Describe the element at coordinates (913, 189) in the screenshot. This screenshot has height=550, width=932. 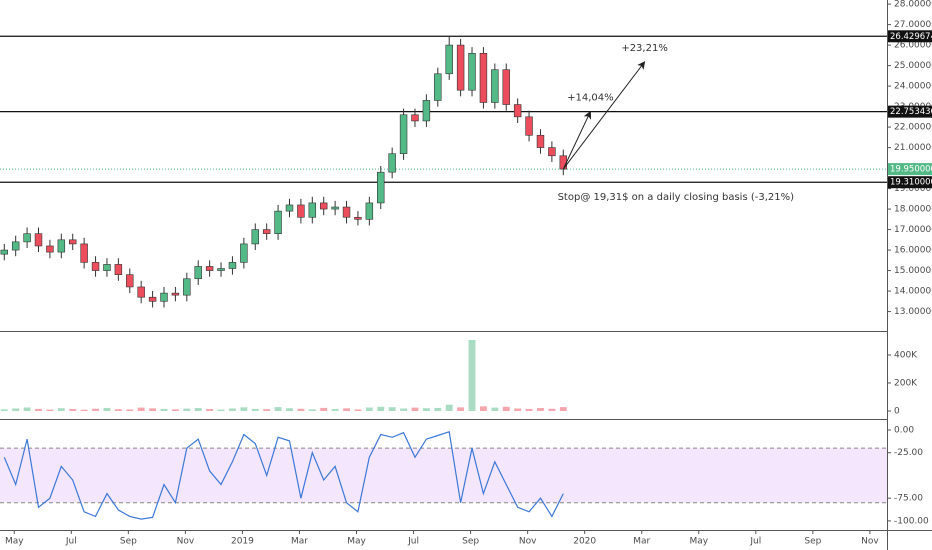
I see `y-tick-label: 19.000000` at that location.